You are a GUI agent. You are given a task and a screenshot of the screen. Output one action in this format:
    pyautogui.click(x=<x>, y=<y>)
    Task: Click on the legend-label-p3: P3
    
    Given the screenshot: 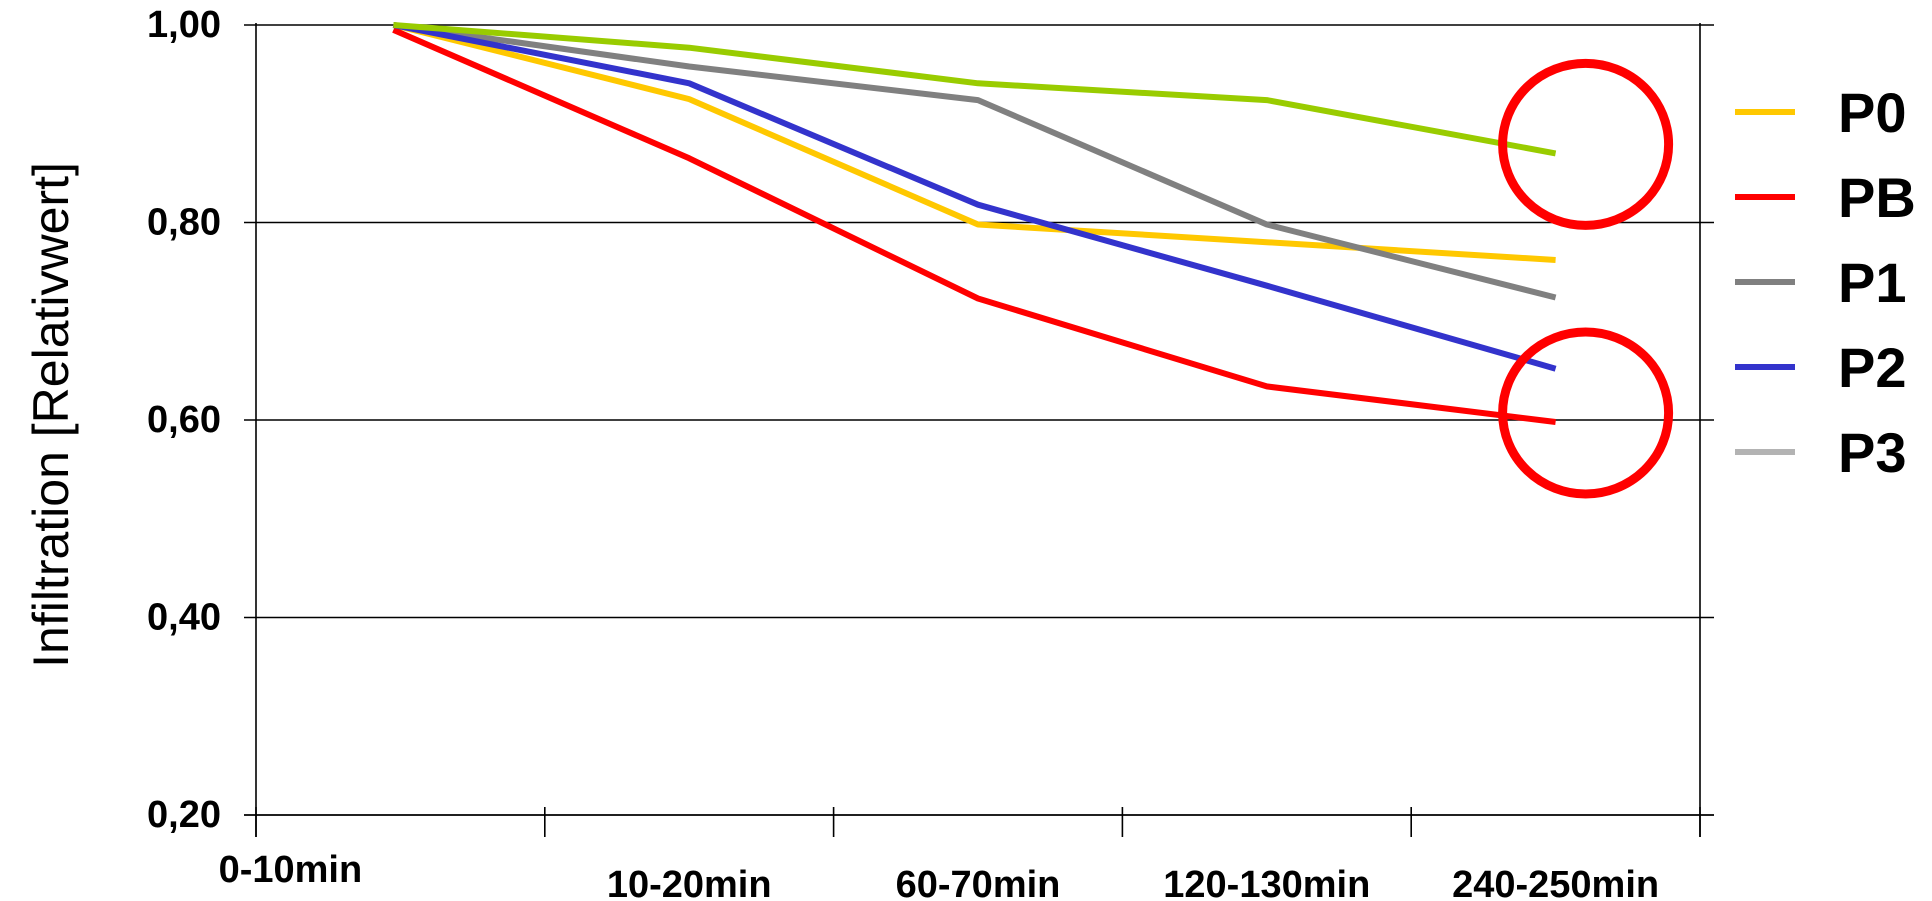 What is the action you would take?
    pyautogui.click(x=1872, y=452)
    